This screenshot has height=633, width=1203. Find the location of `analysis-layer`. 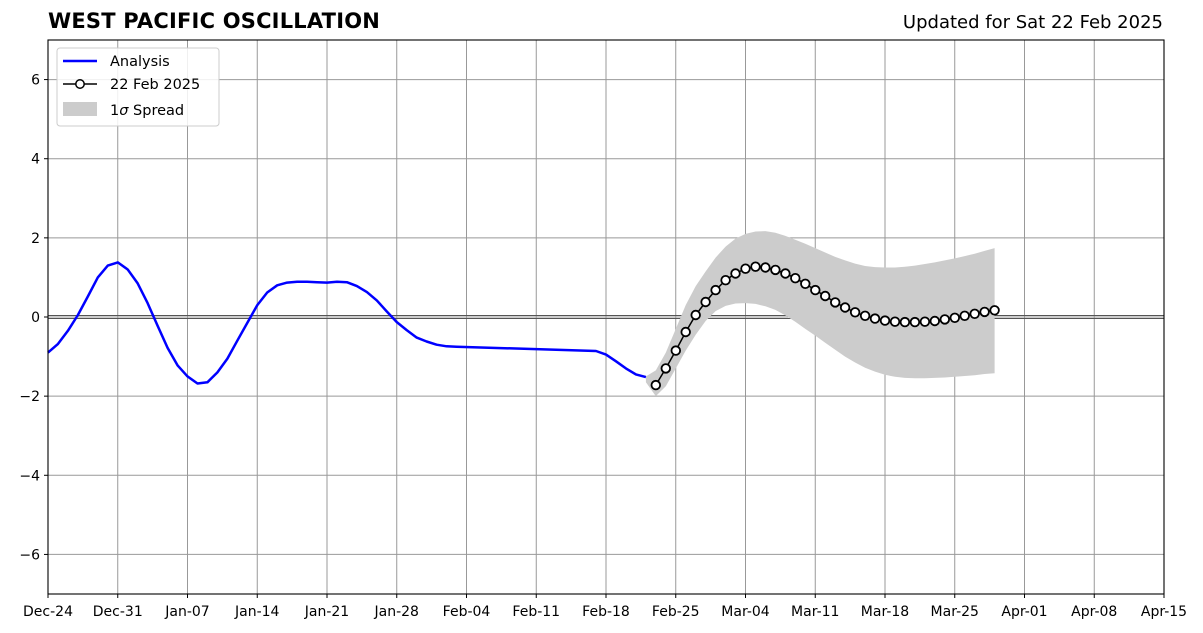

analysis-layer is located at coordinates (347, 323).